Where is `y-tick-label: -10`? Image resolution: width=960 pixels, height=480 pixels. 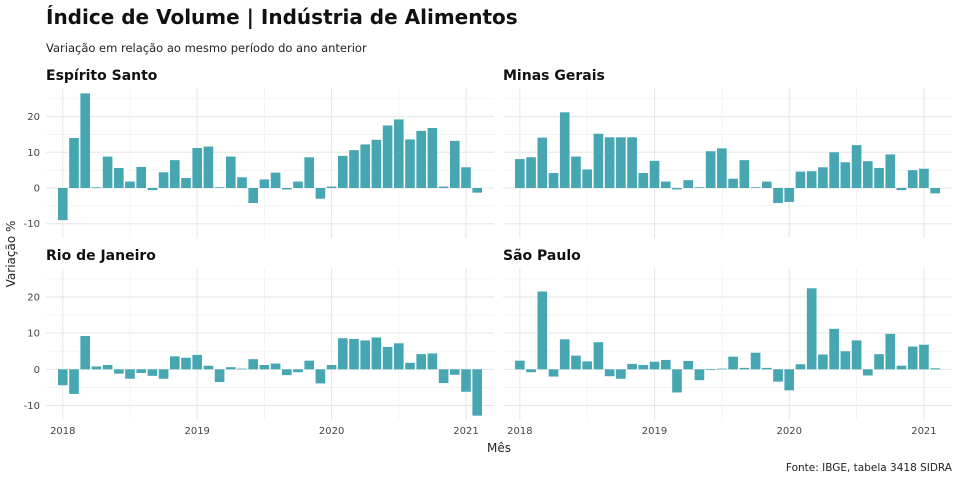
y-tick-label: -10 is located at coordinates (32, 224).